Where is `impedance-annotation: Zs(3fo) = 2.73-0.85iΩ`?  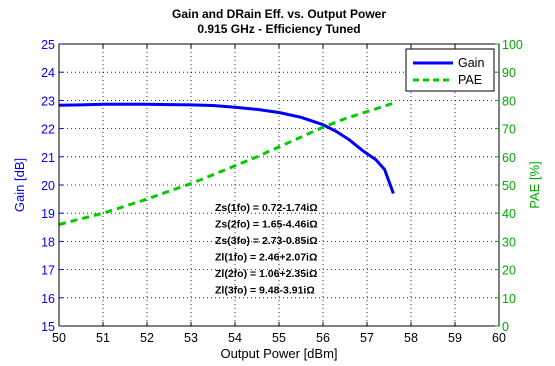
impedance-annotation: Zs(3fo) = 2.73-0.85iΩ is located at coordinates (266, 241).